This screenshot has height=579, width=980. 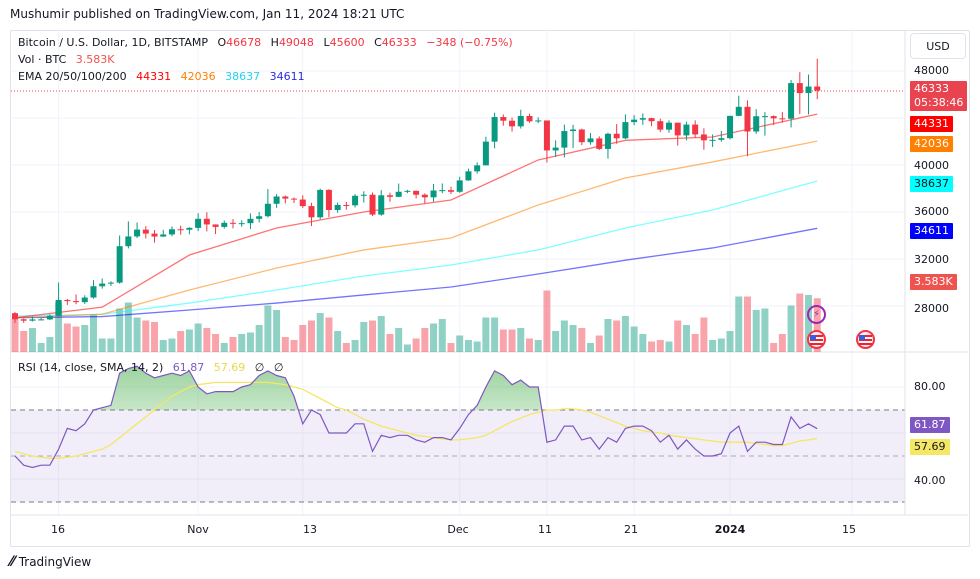 What do you see at coordinates (458, 529) in the screenshot?
I see `date-tick: Dec` at bounding box center [458, 529].